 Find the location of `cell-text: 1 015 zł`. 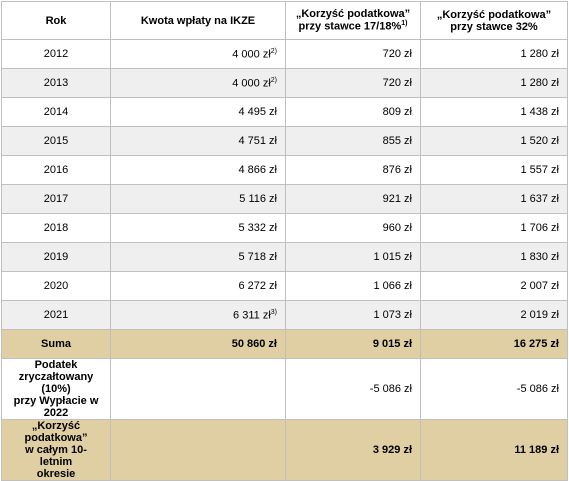

cell-text: 1 015 zł is located at coordinates (392, 257).